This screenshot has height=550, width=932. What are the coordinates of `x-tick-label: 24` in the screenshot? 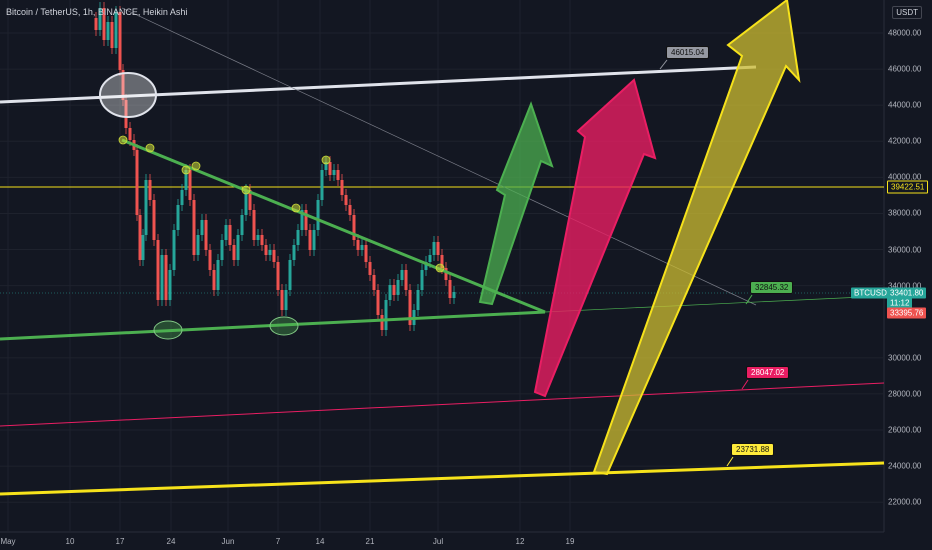 It's located at (171, 541).